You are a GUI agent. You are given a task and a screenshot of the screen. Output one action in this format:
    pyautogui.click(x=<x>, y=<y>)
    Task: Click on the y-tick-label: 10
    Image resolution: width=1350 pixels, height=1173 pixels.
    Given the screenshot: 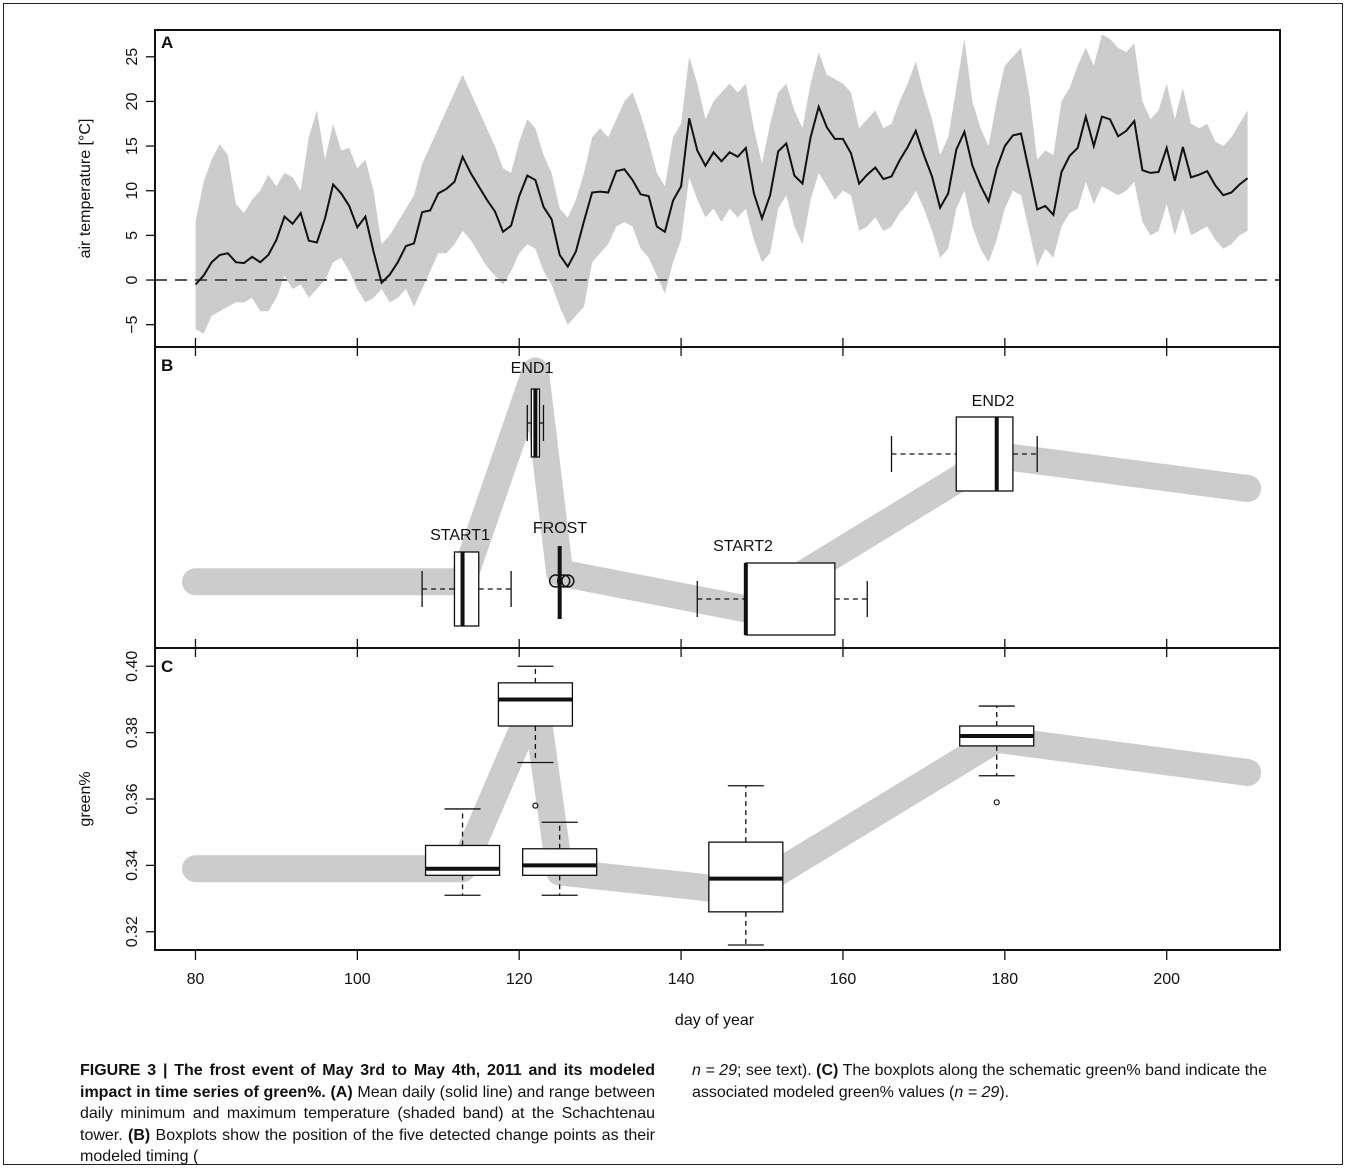 What is the action you would take?
    pyautogui.click(x=132, y=191)
    